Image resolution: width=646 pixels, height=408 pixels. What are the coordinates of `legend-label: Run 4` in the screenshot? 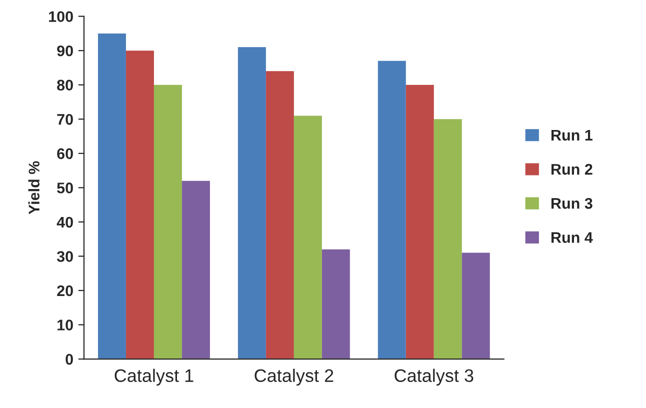 It's located at (572, 237).